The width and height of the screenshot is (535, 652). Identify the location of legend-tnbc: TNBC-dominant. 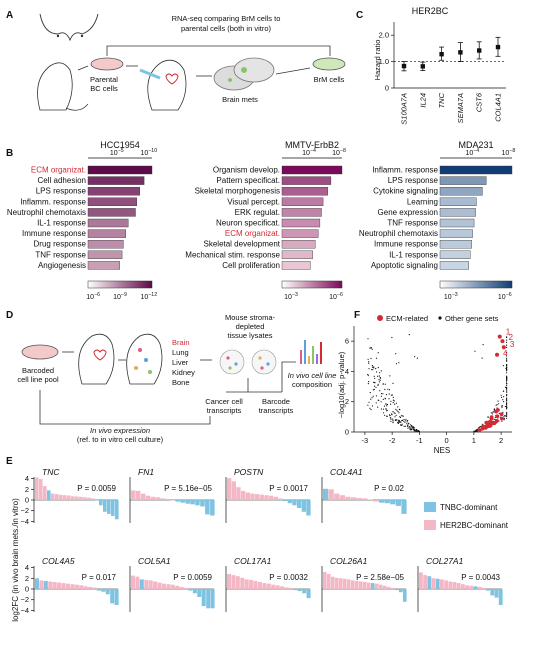
(469, 507).